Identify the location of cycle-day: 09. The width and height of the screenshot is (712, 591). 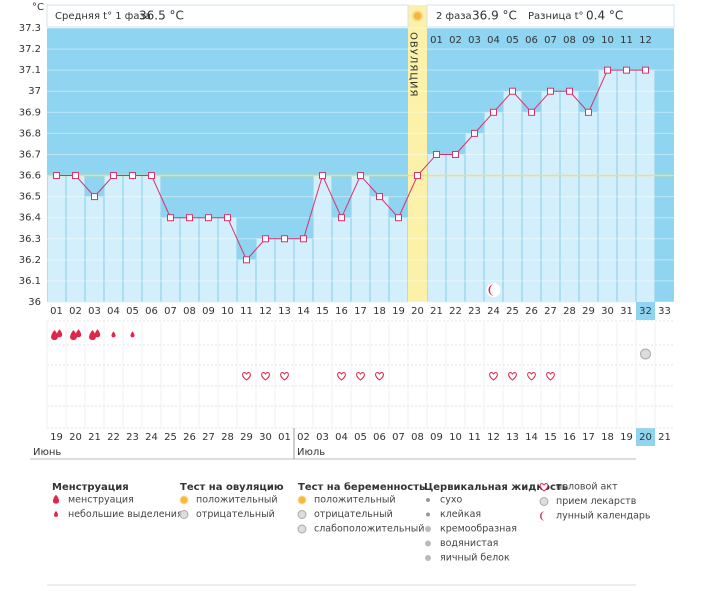
(208, 311).